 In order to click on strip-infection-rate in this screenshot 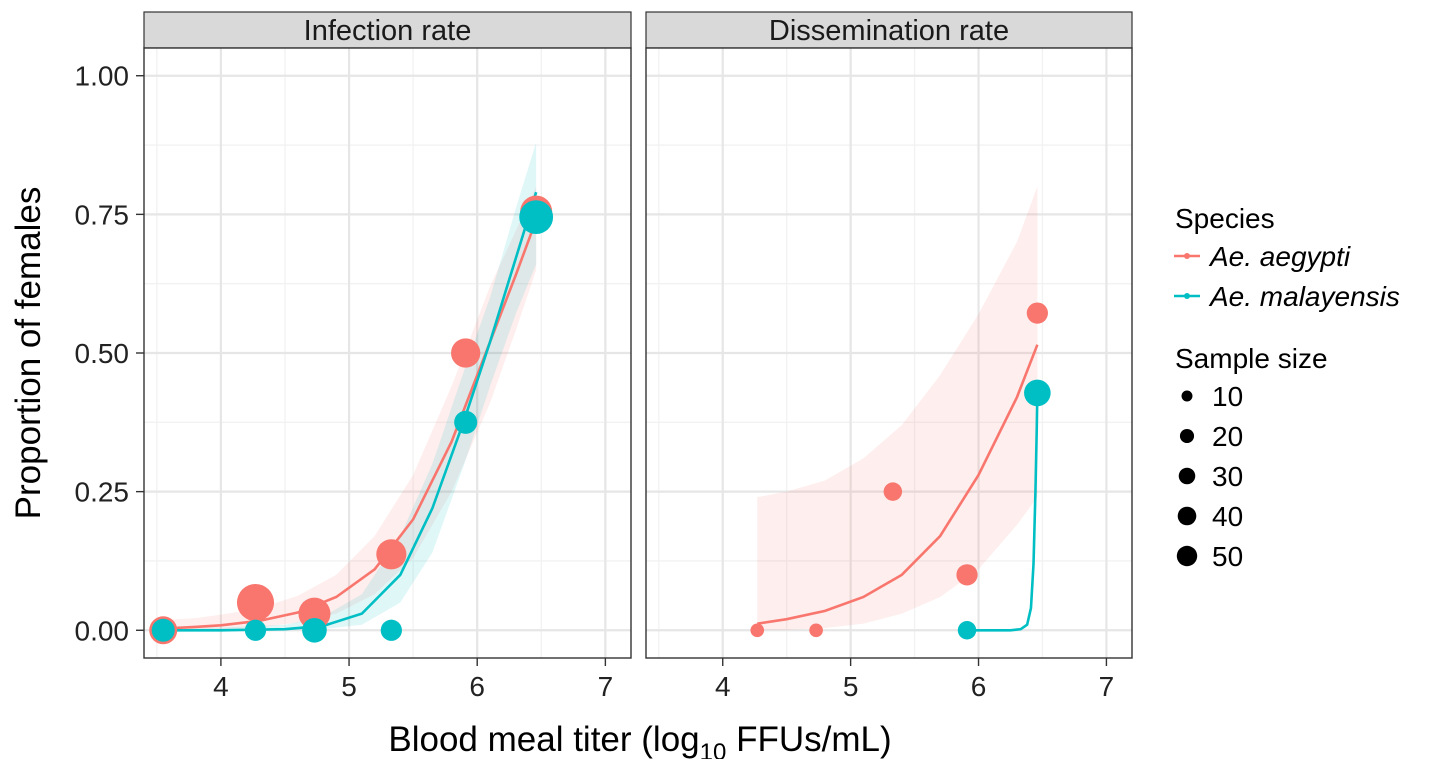, I will do `click(387, 30)`.